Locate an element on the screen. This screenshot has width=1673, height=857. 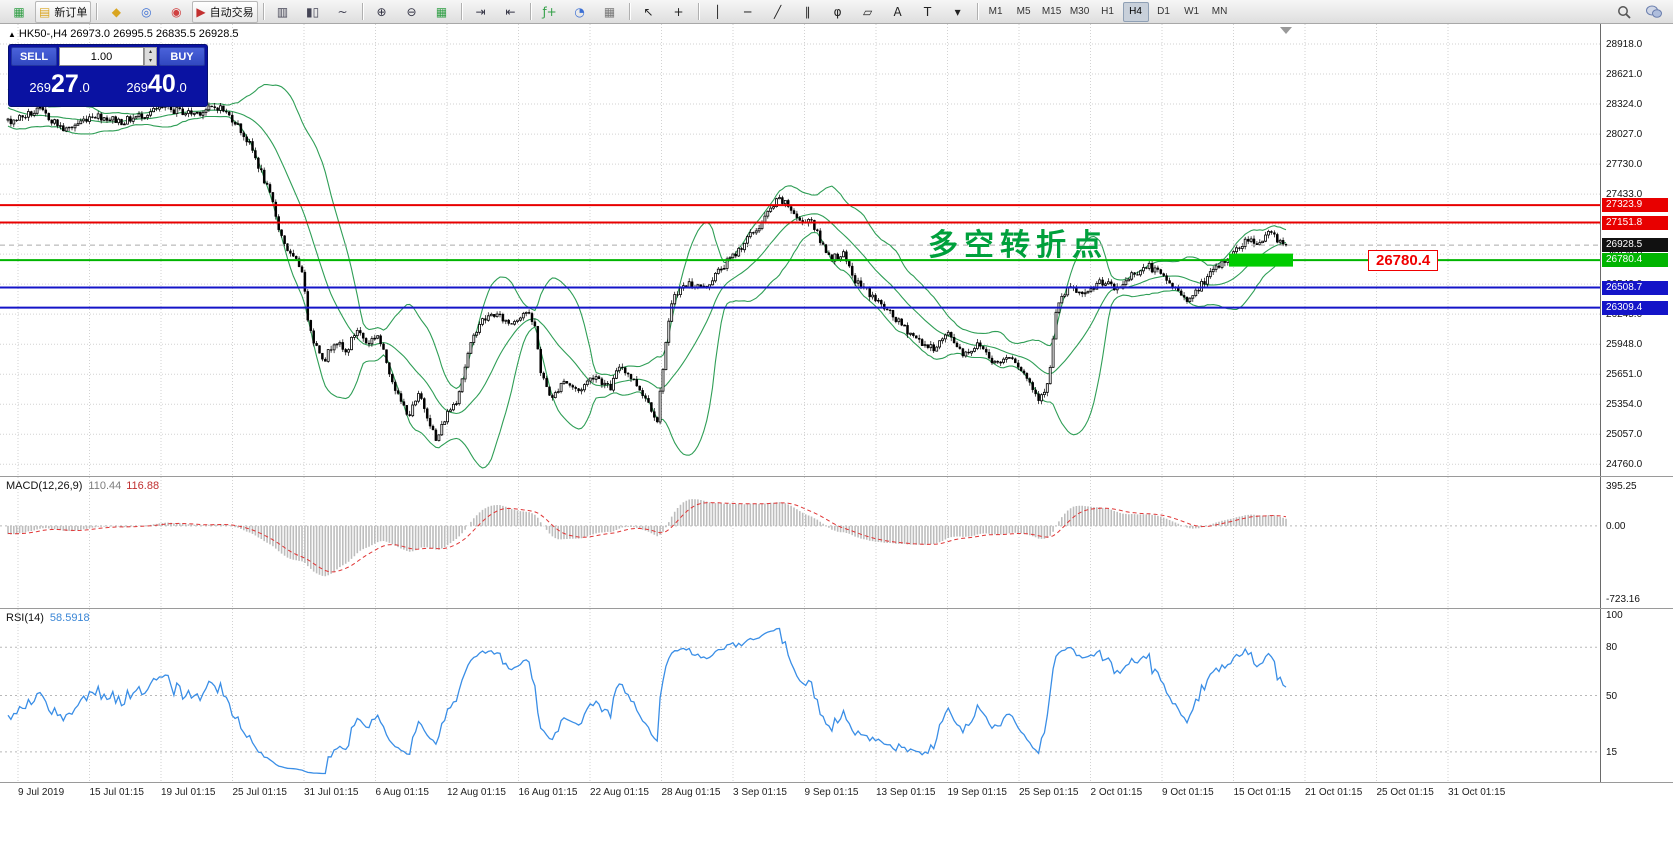
volume-increase-button: ▴ is located at coordinates (150, 52).